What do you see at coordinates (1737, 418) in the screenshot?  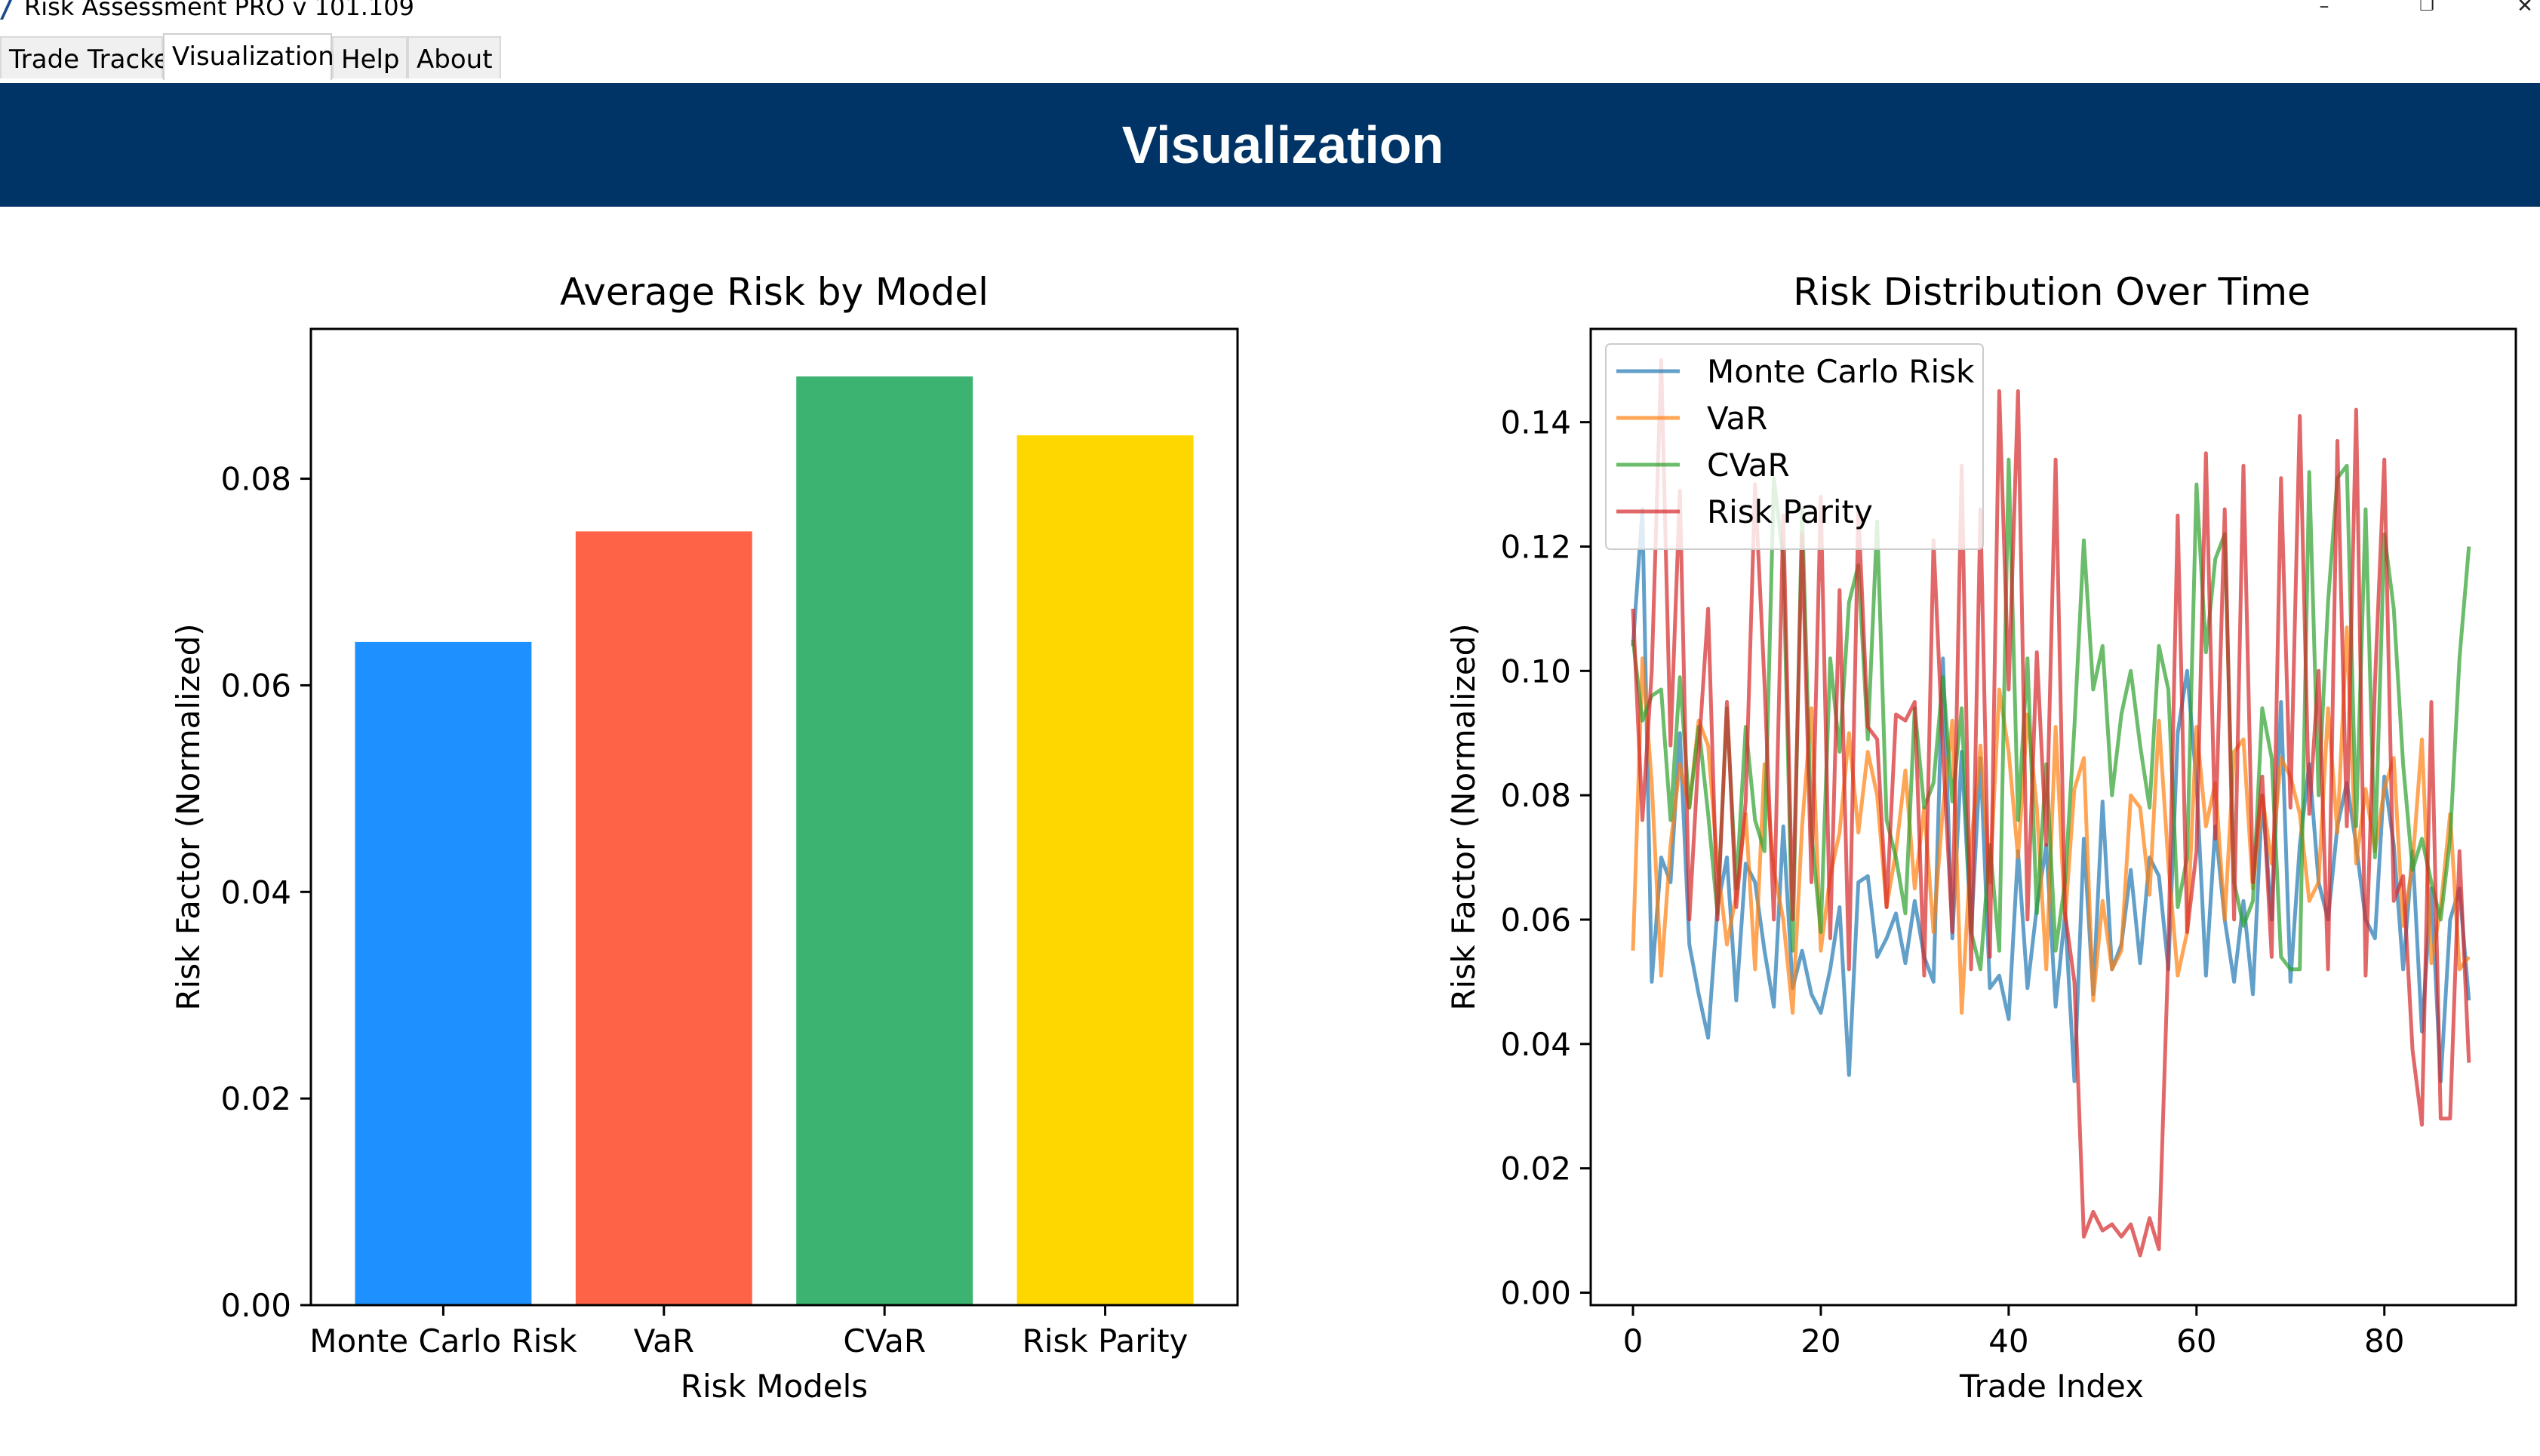 I see `legend-entry: VaR` at bounding box center [1737, 418].